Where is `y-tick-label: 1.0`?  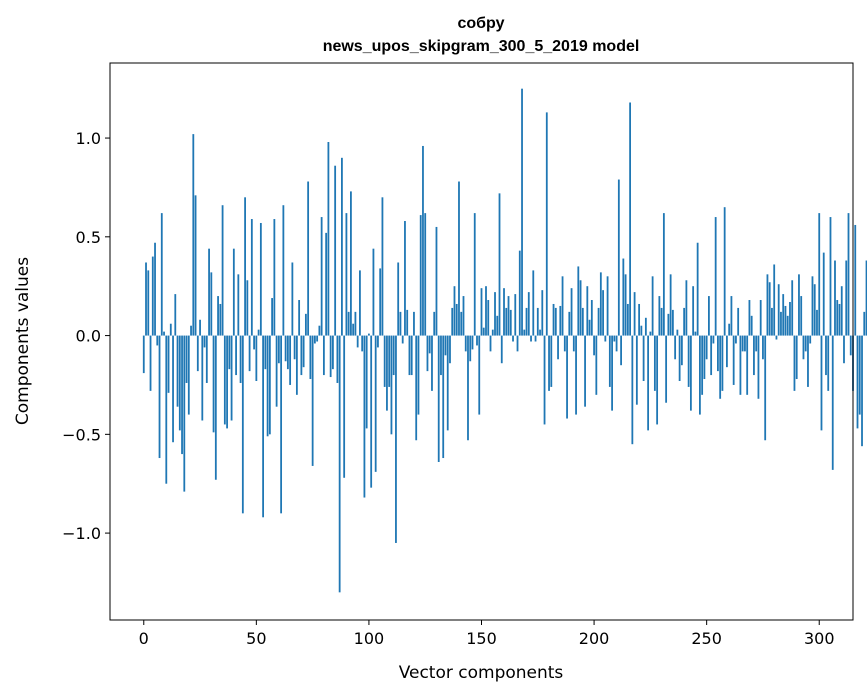 y-tick-label: 1.0 is located at coordinates (88, 138).